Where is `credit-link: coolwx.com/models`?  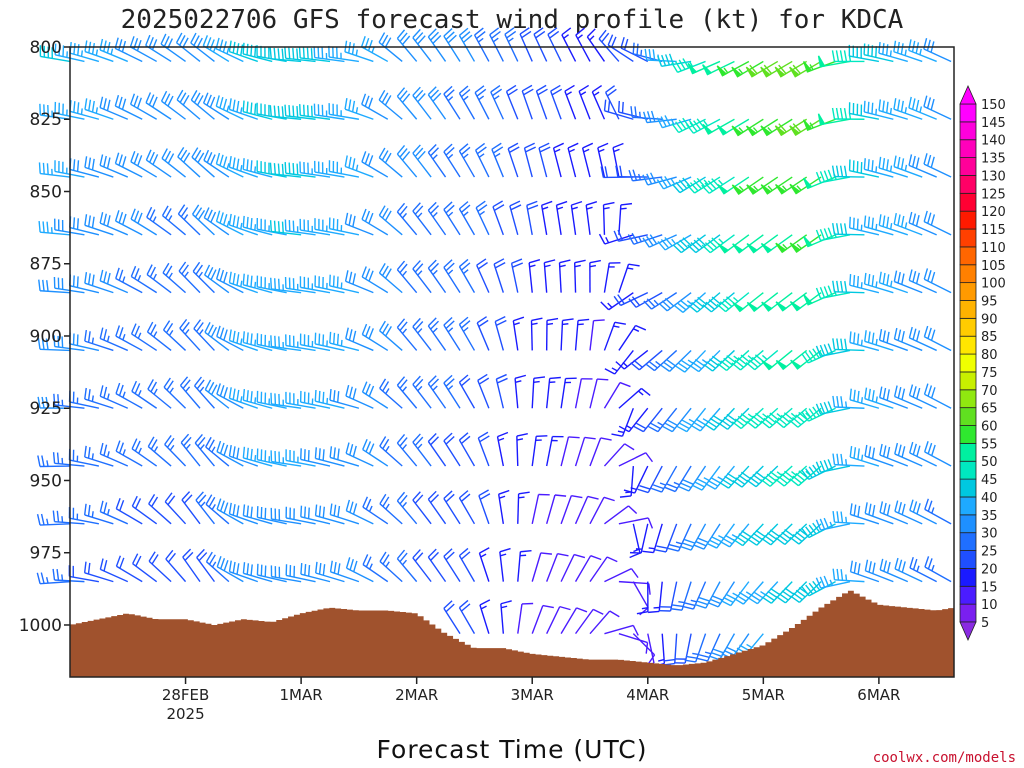
credit-link: coolwx.com/models is located at coordinates (944, 758).